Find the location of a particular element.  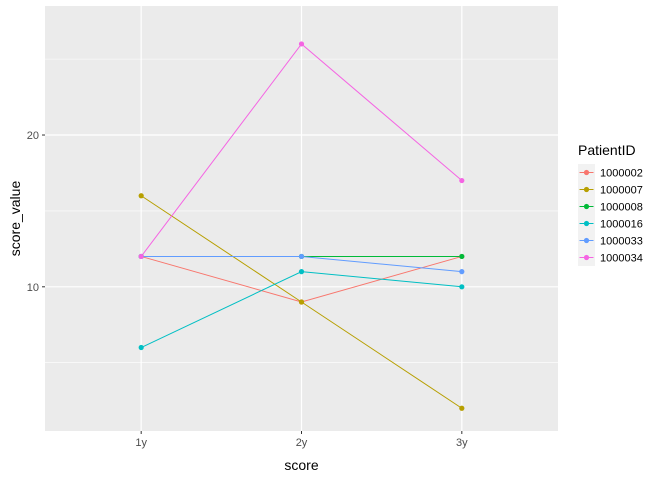

x-axis-title: score is located at coordinates (301, 465).